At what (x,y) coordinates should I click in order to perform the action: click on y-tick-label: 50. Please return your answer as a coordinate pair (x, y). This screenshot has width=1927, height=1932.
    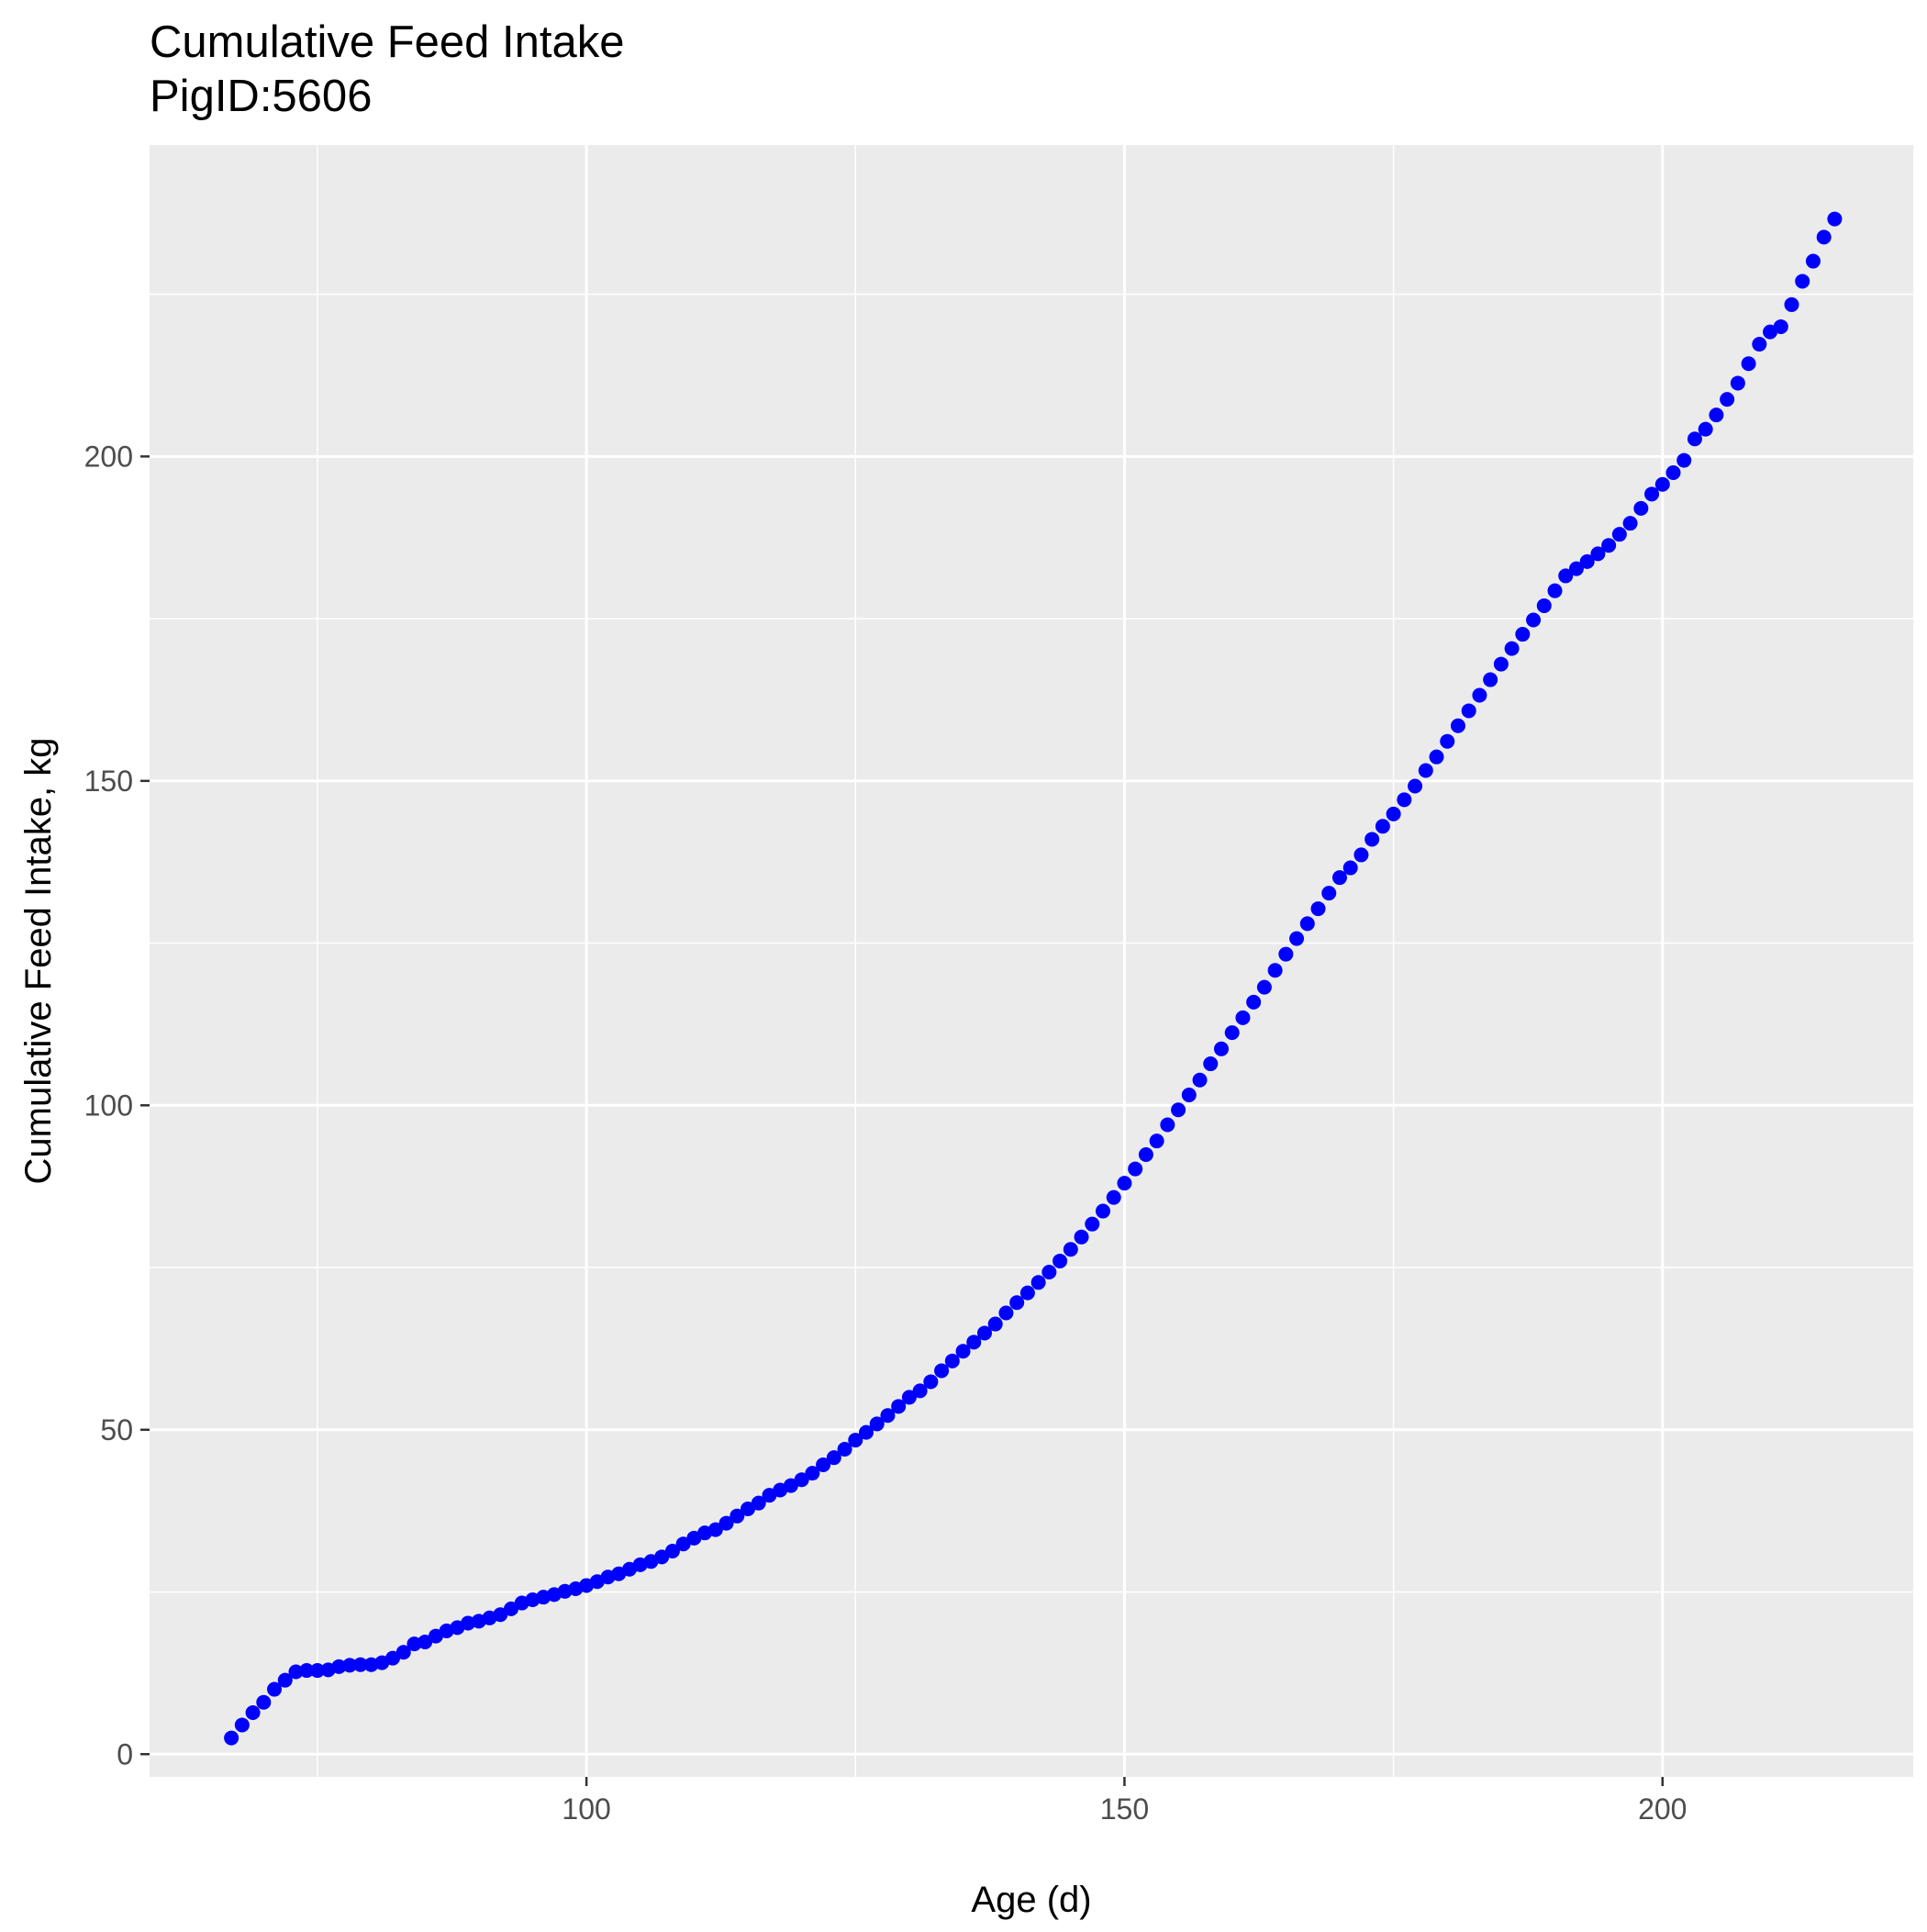
    Looking at the image, I should click on (116, 1429).